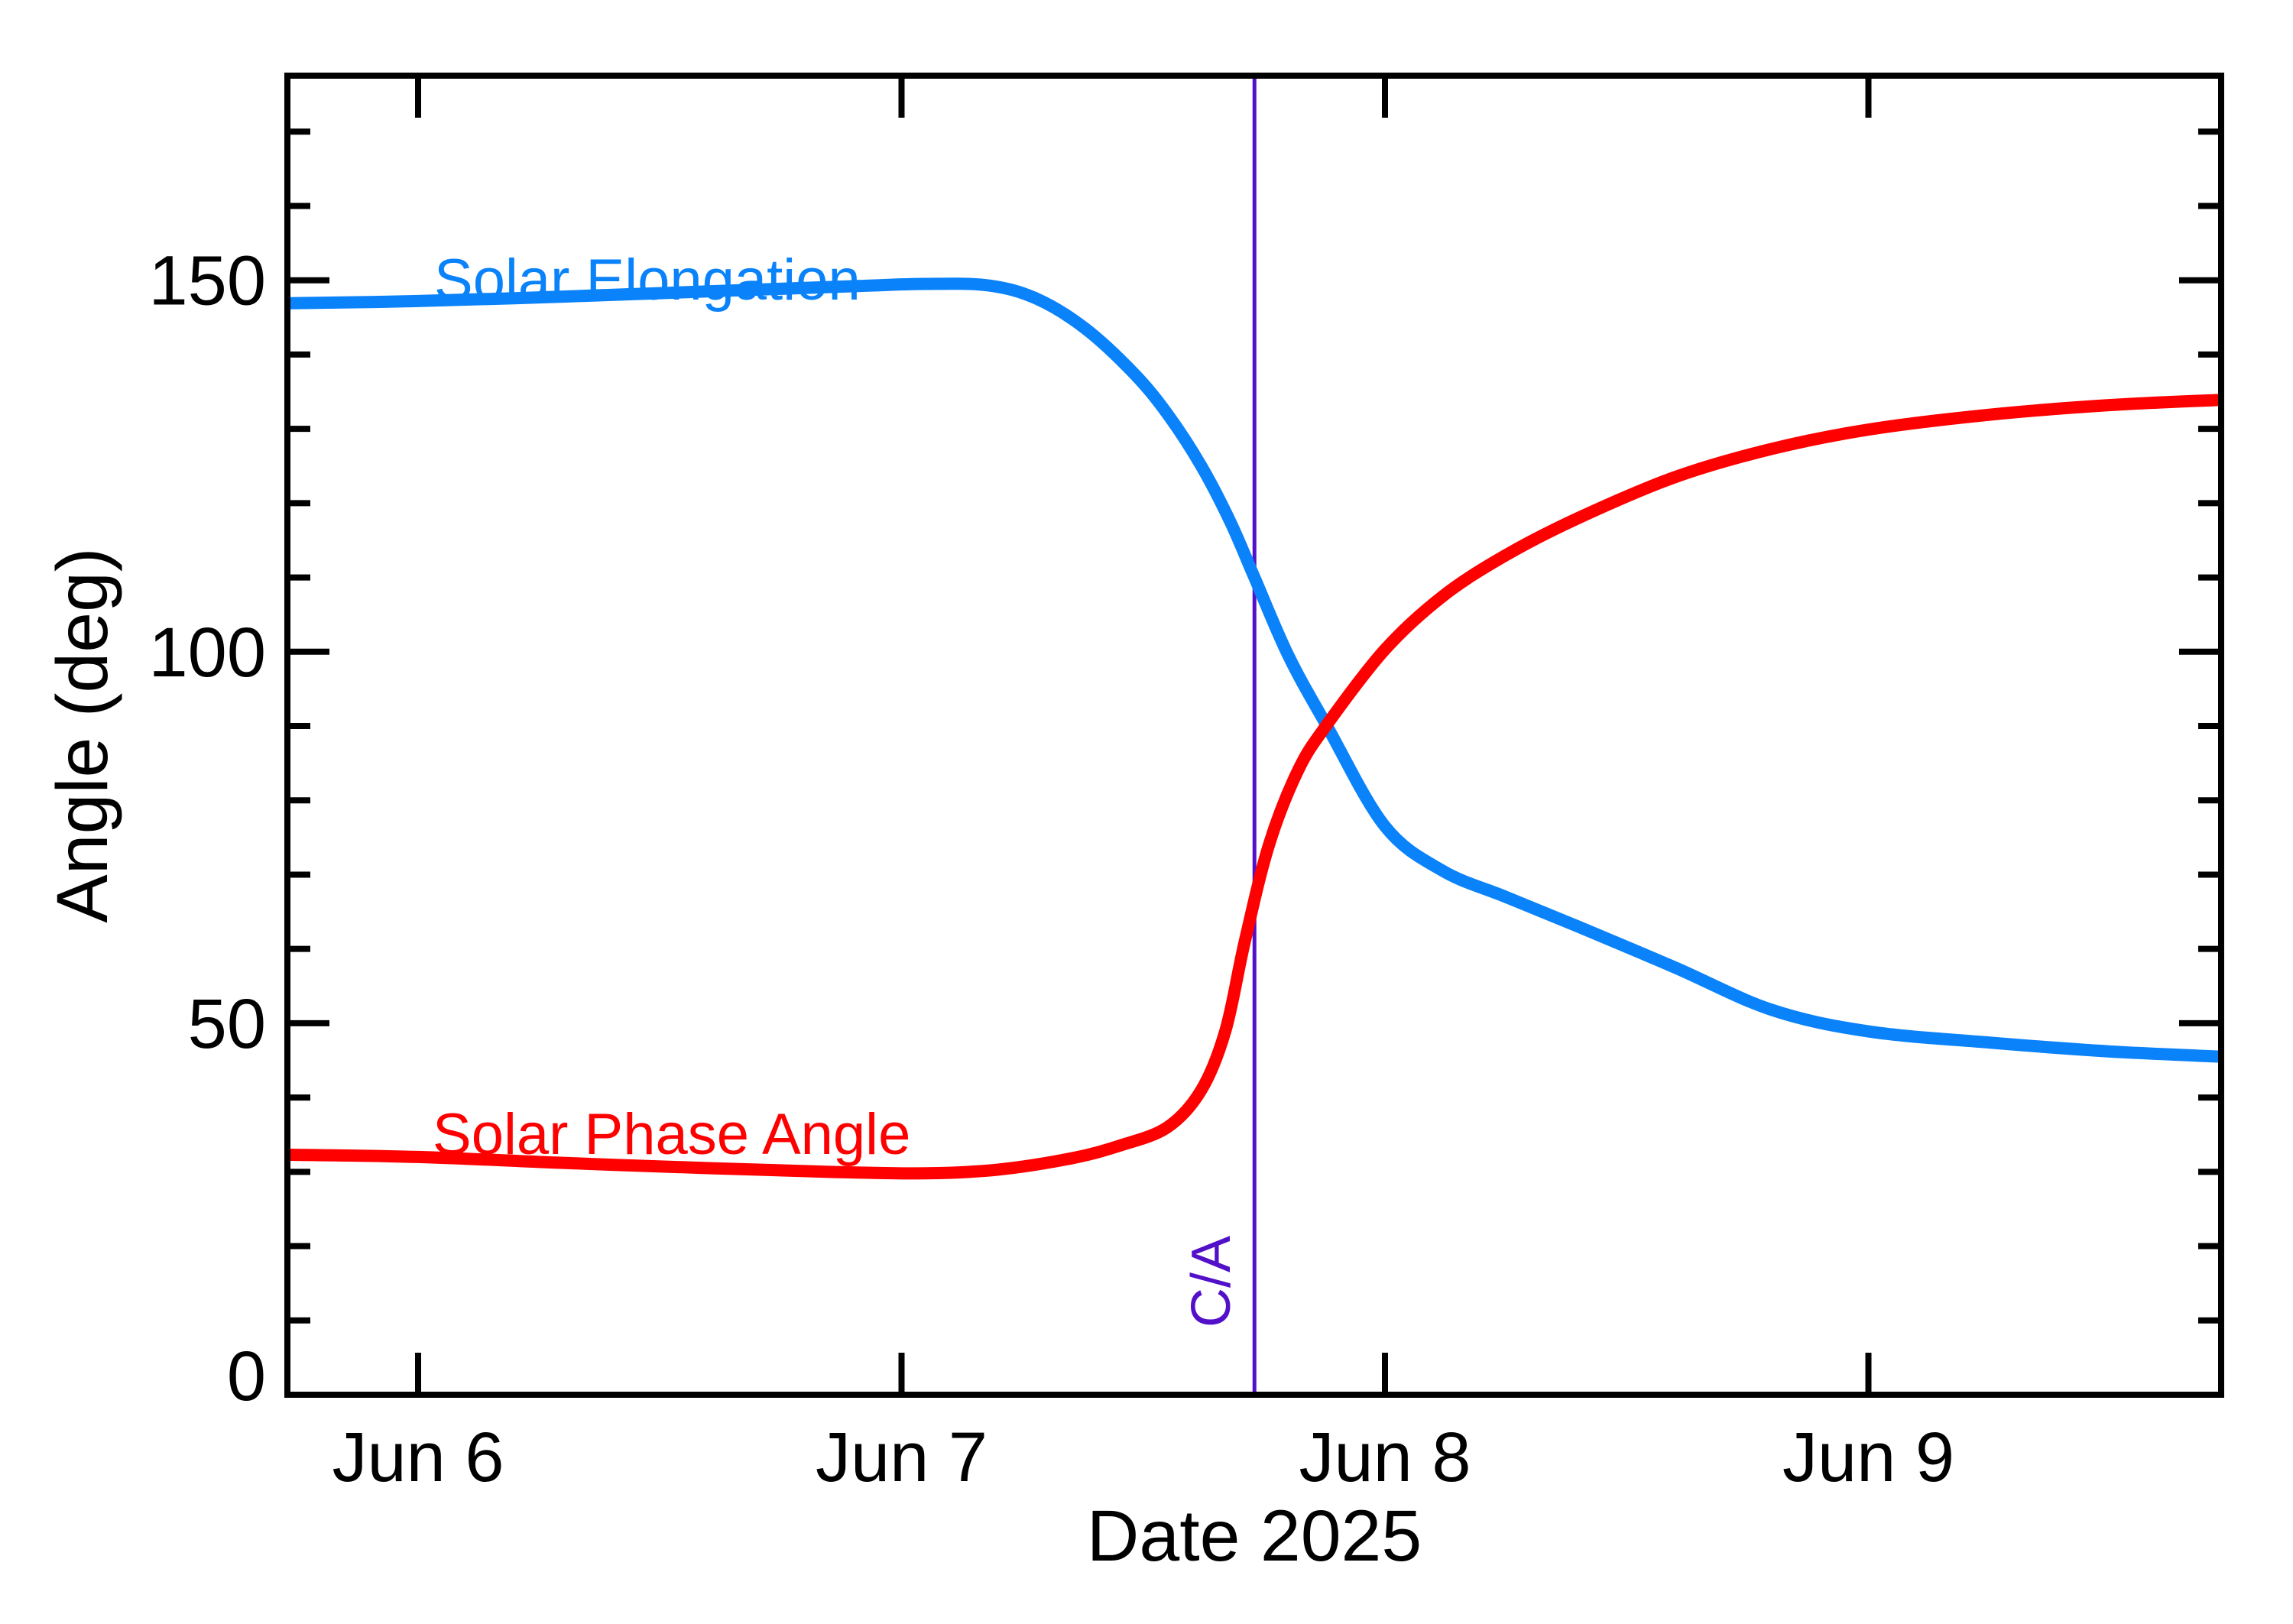  What do you see at coordinates (247, 1376) in the screenshot?
I see `y-tick-label: 0` at bounding box center [247, 1376].